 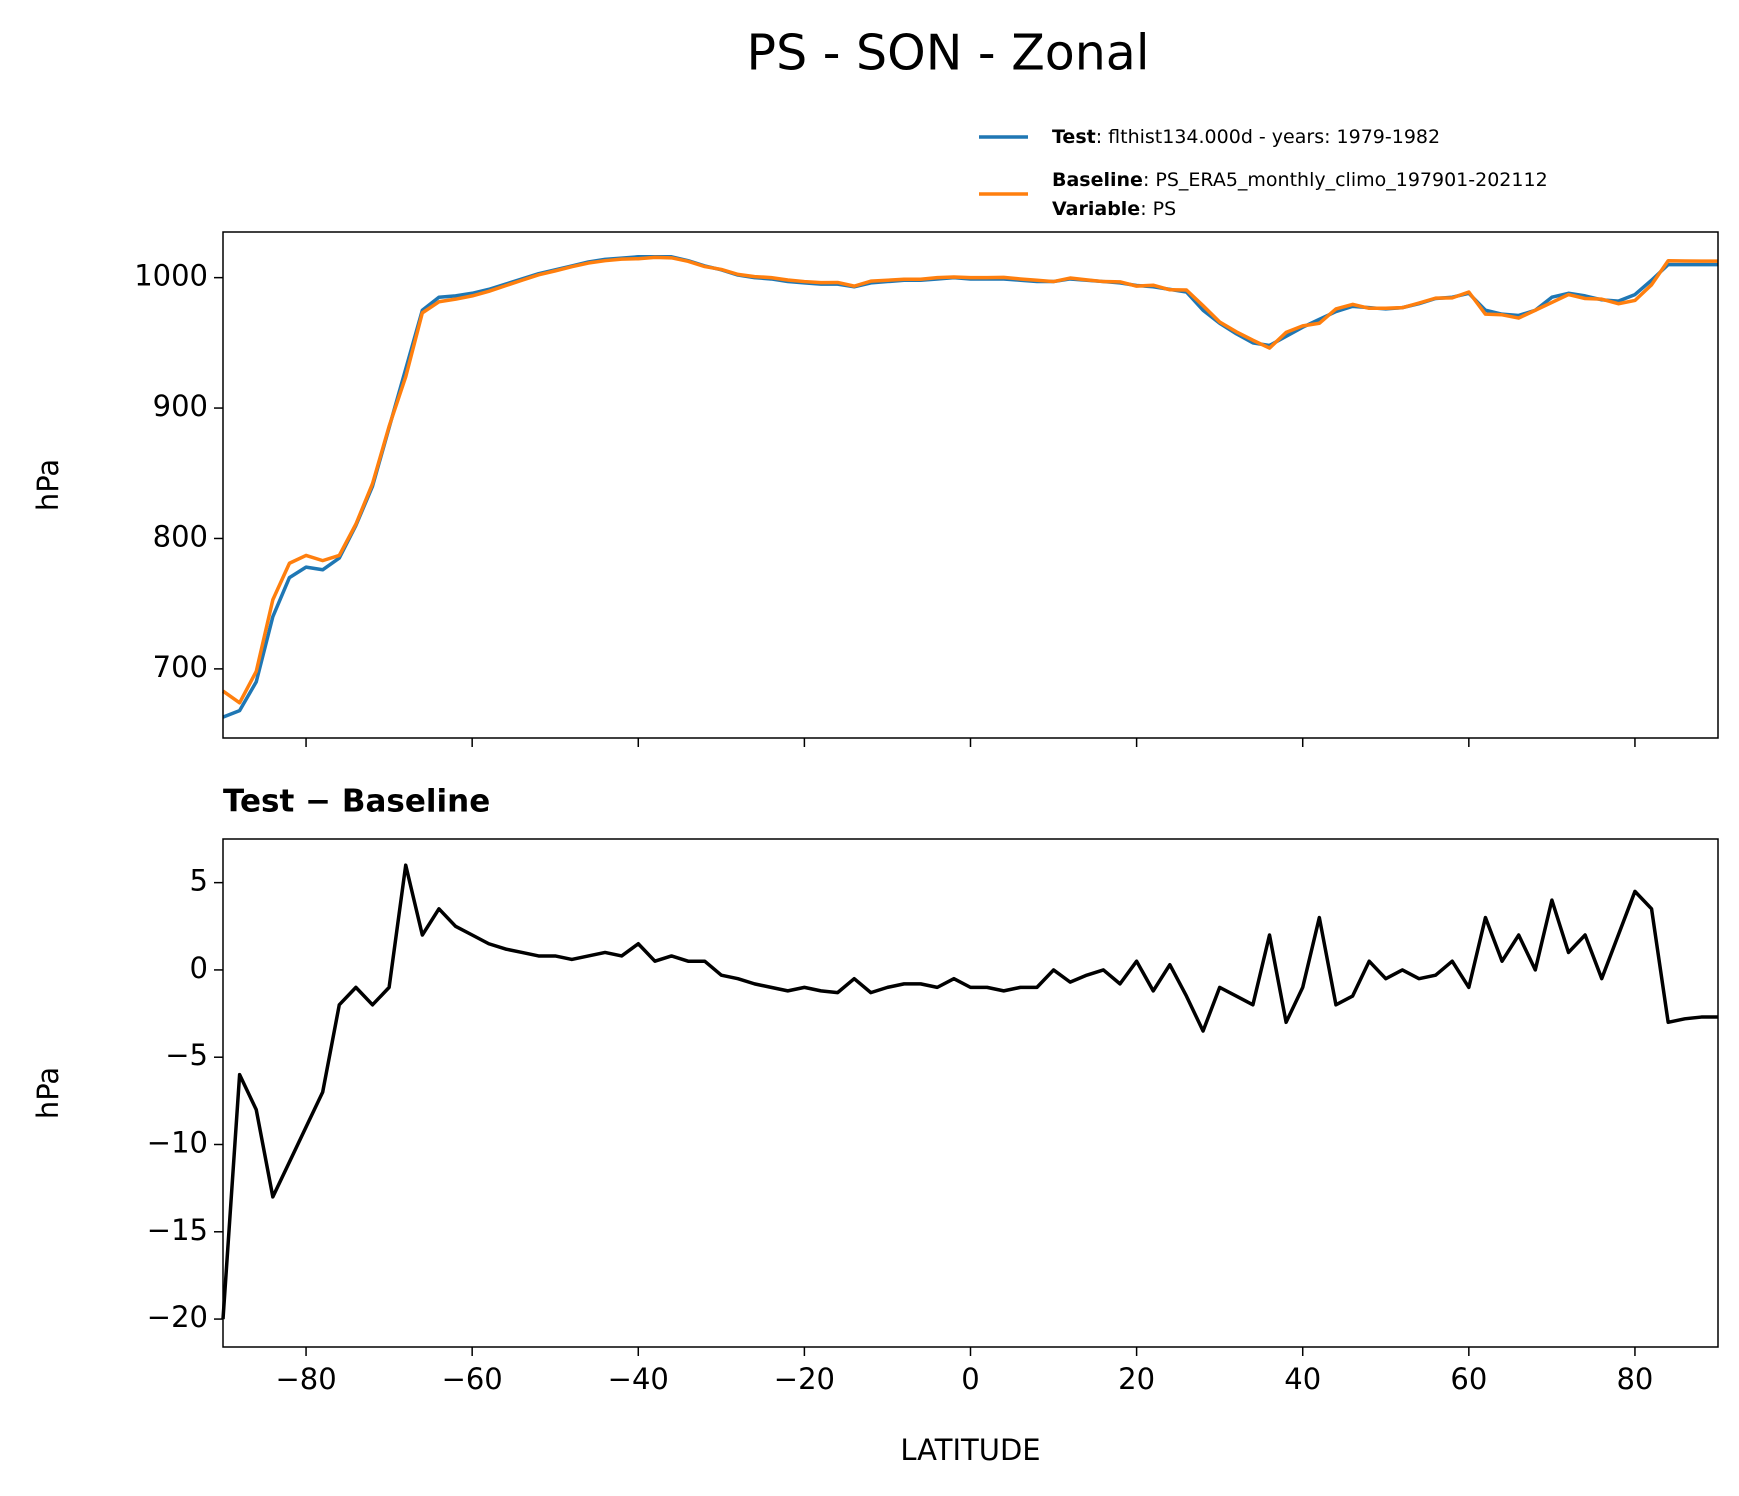 What do you see at coordinates (1268, 137) in the screenshot?
I see `legend-detail: : flthist134.000d - years: 1979-1982` at bounding box center [1268, 137].